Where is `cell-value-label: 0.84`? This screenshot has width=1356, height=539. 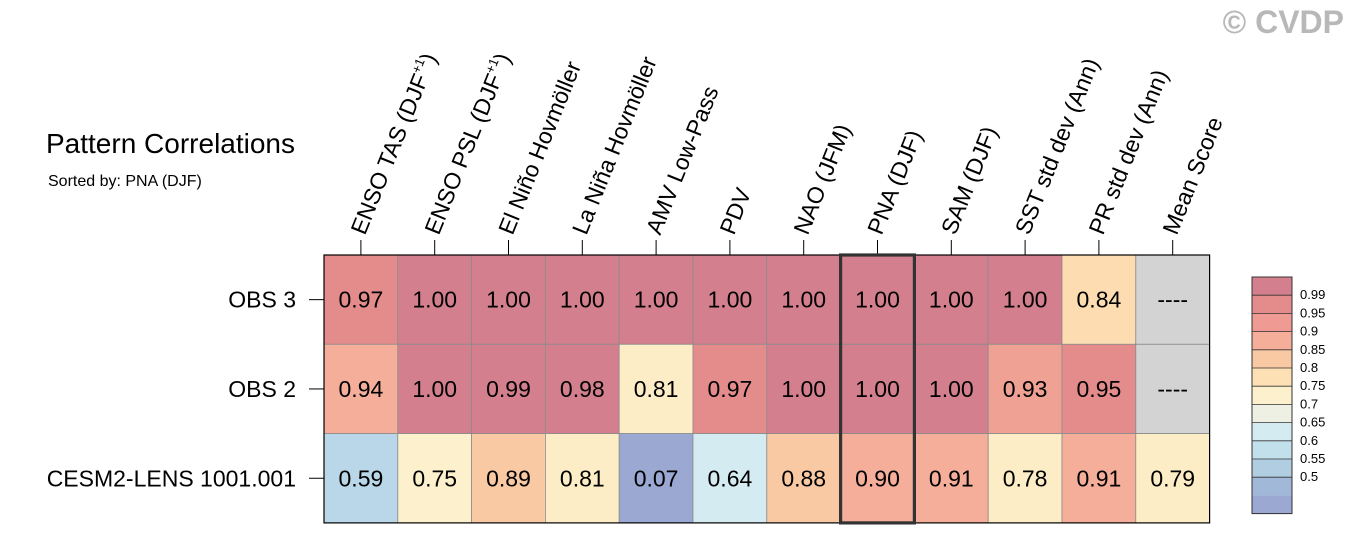 cell-value-label: 0.84 is located at coordinates (1099, 300).